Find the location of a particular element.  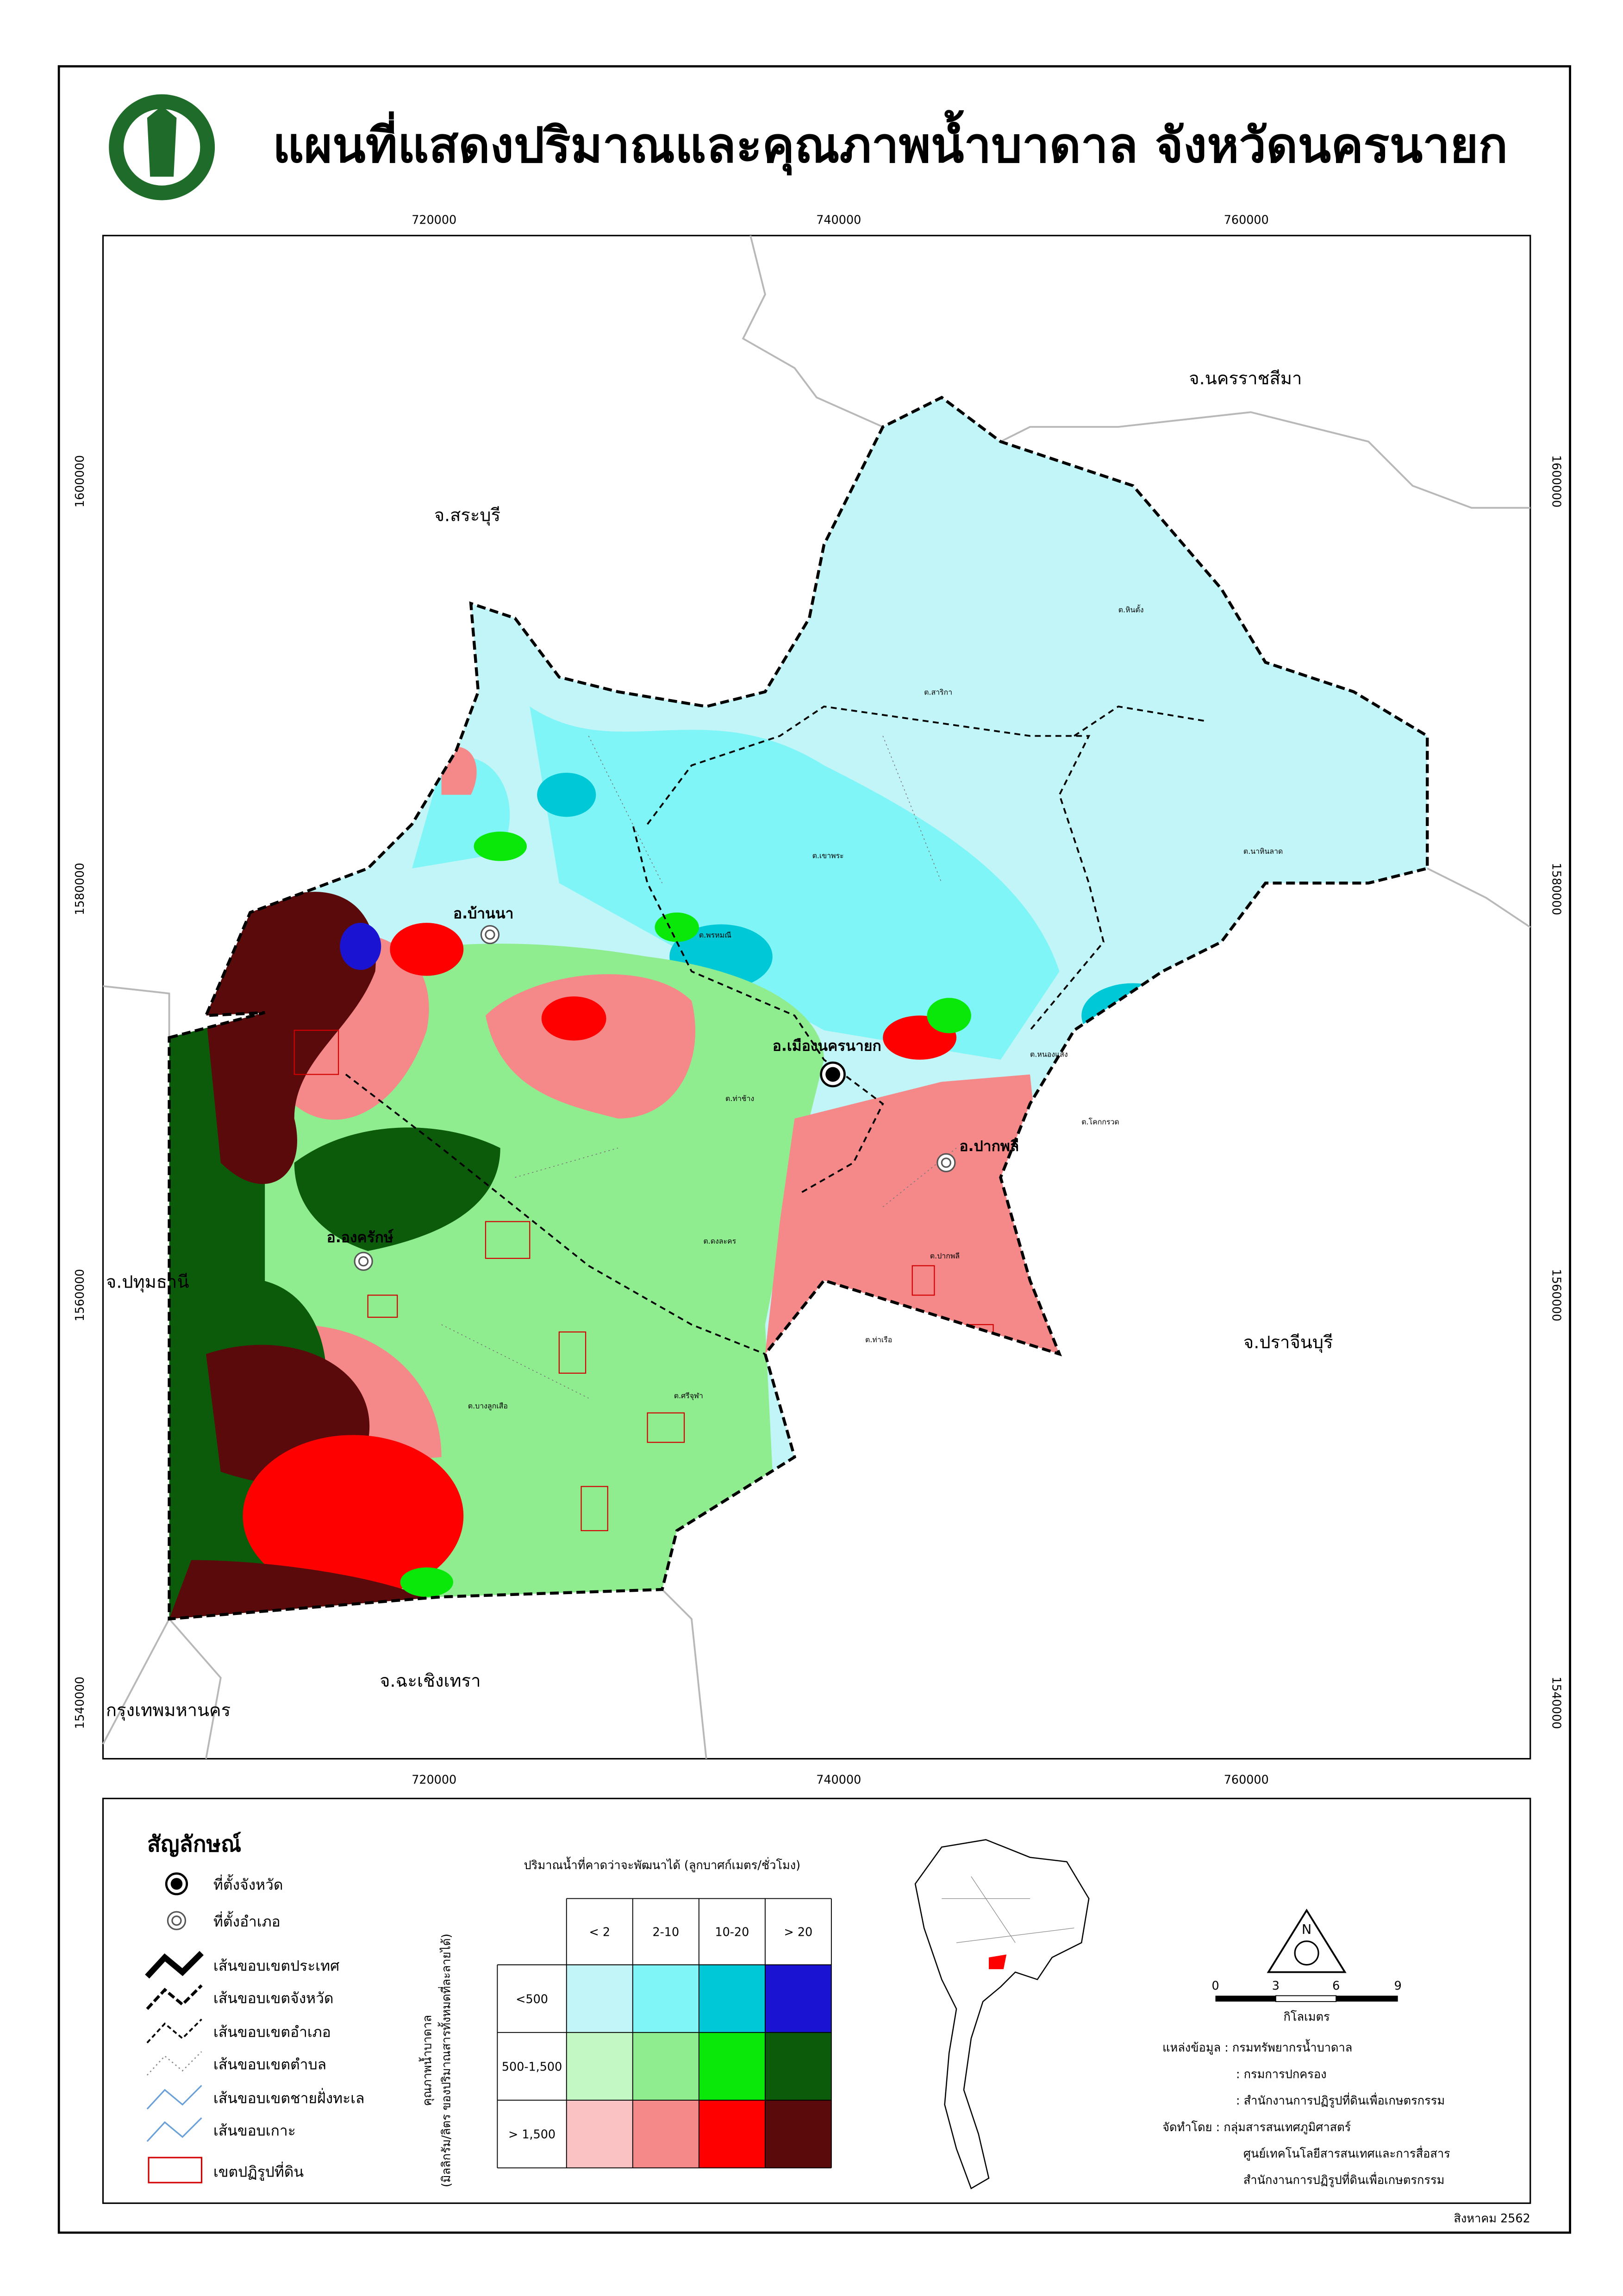

coord-x-top: 760000 is located at coordinates (1247, 219).